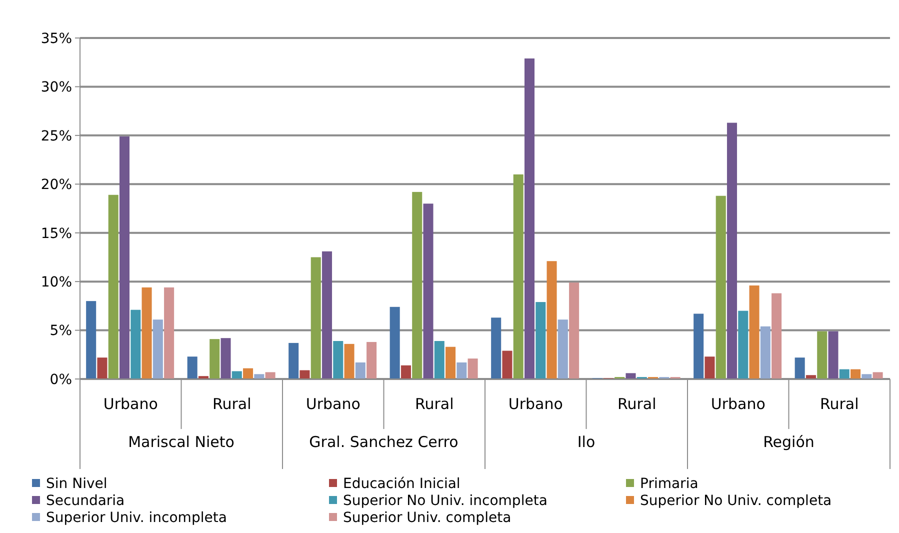 Image resolution: width=899 pixels, height=533 pixels. Describe the element at coordinates (586, 442) in the screenshot. I see `text: Ilo` at that location.